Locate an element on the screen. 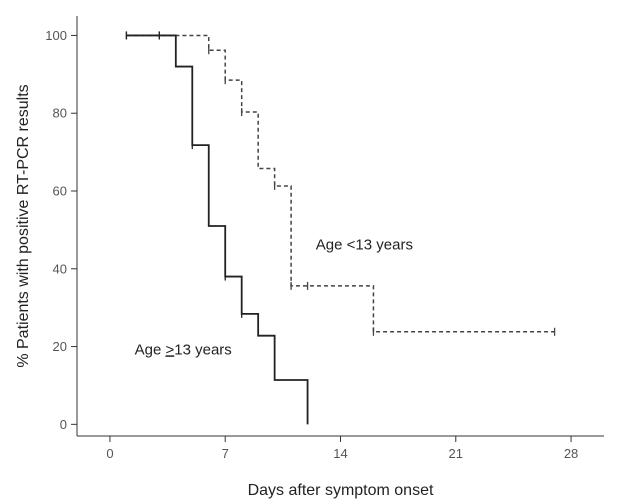  annot-1-suffix: 13 years is located at coordinates (203, 349).